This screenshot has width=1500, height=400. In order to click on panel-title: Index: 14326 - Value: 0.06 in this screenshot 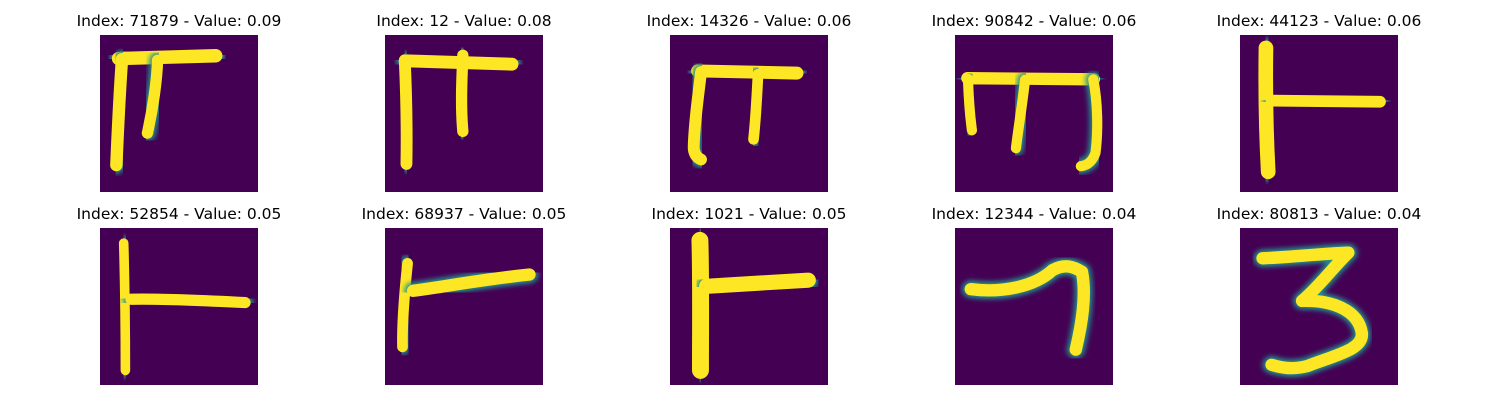, I will do `click(749, 21)`.